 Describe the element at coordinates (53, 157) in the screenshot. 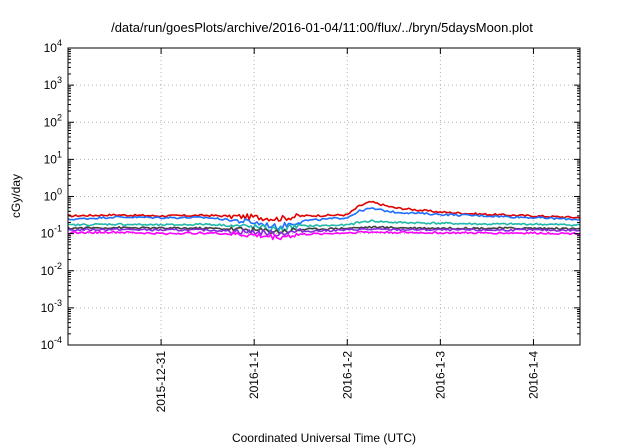

I see `y-tick-label: 10¹` at that location.